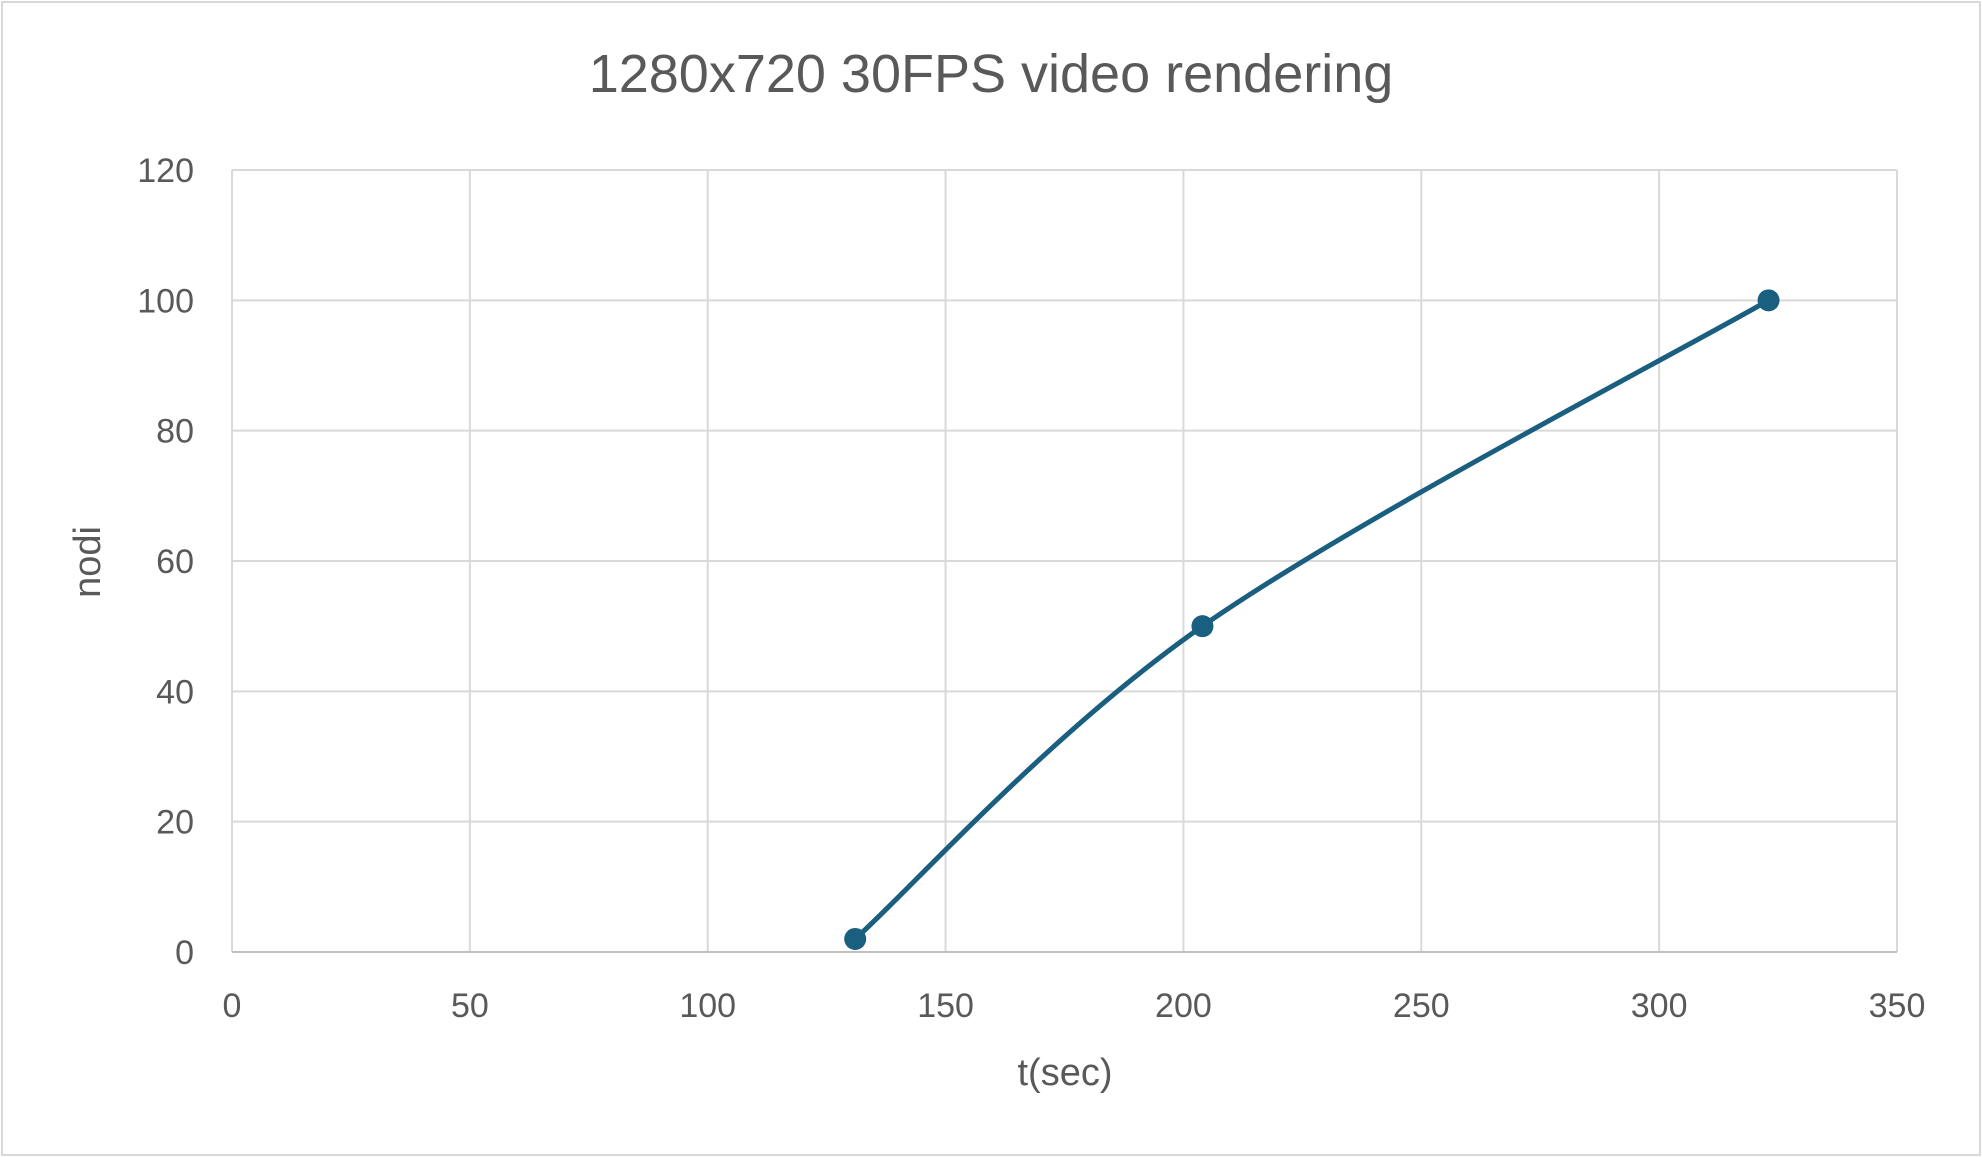  I want to click on y-tick-label-120: 120, so click(165, 171).